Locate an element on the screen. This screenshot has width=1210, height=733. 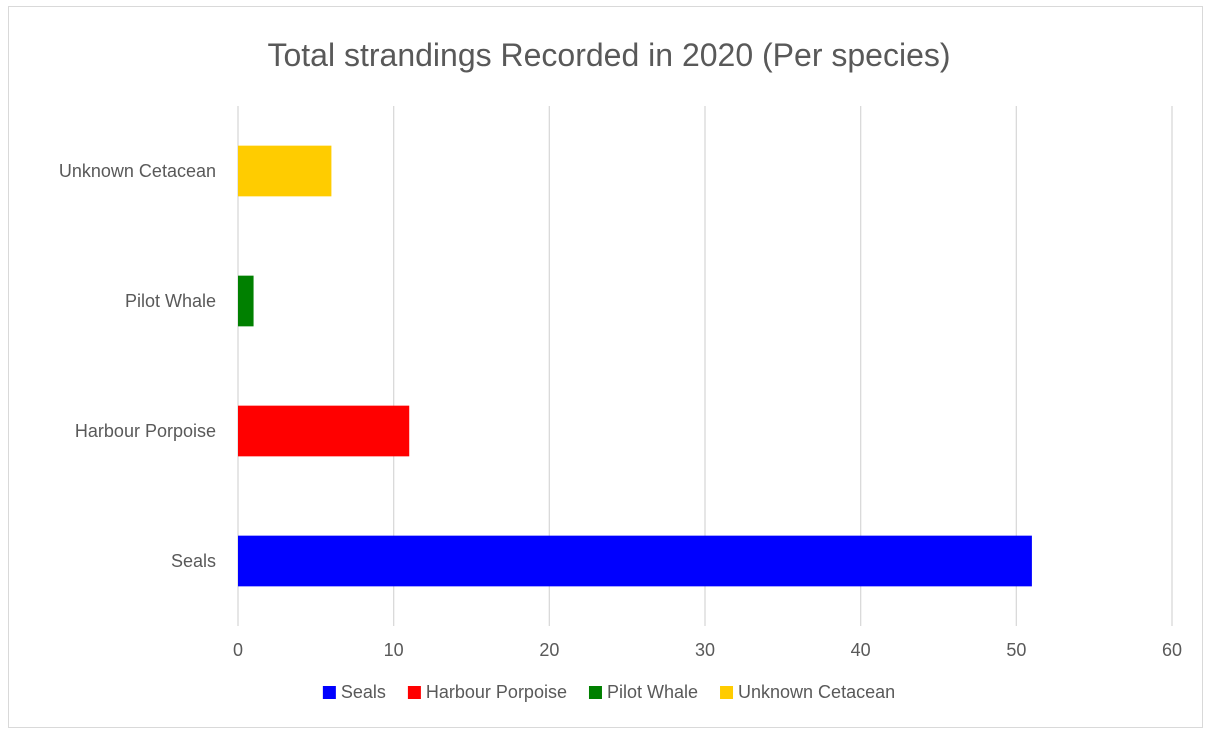
legend-label: Harbour Porpoise is located at coordinates (496, 692).